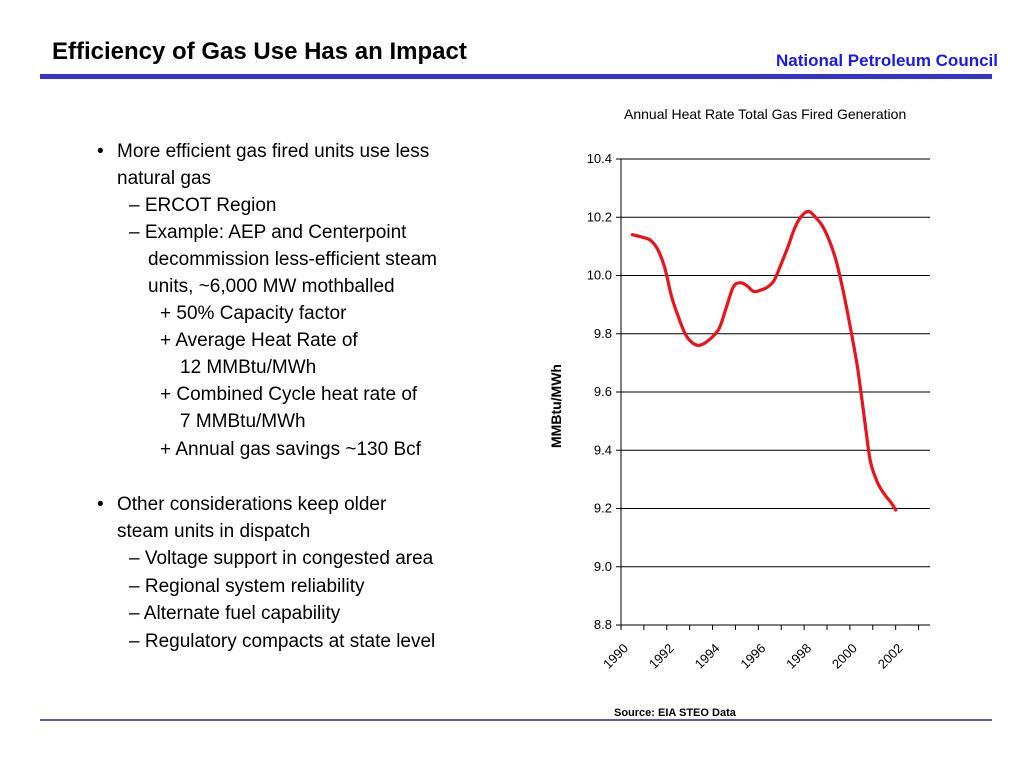  Describe the element at coordinates (203, 205) in the screenshot. I see `bullet-line: – ERCOT Region` at that location.